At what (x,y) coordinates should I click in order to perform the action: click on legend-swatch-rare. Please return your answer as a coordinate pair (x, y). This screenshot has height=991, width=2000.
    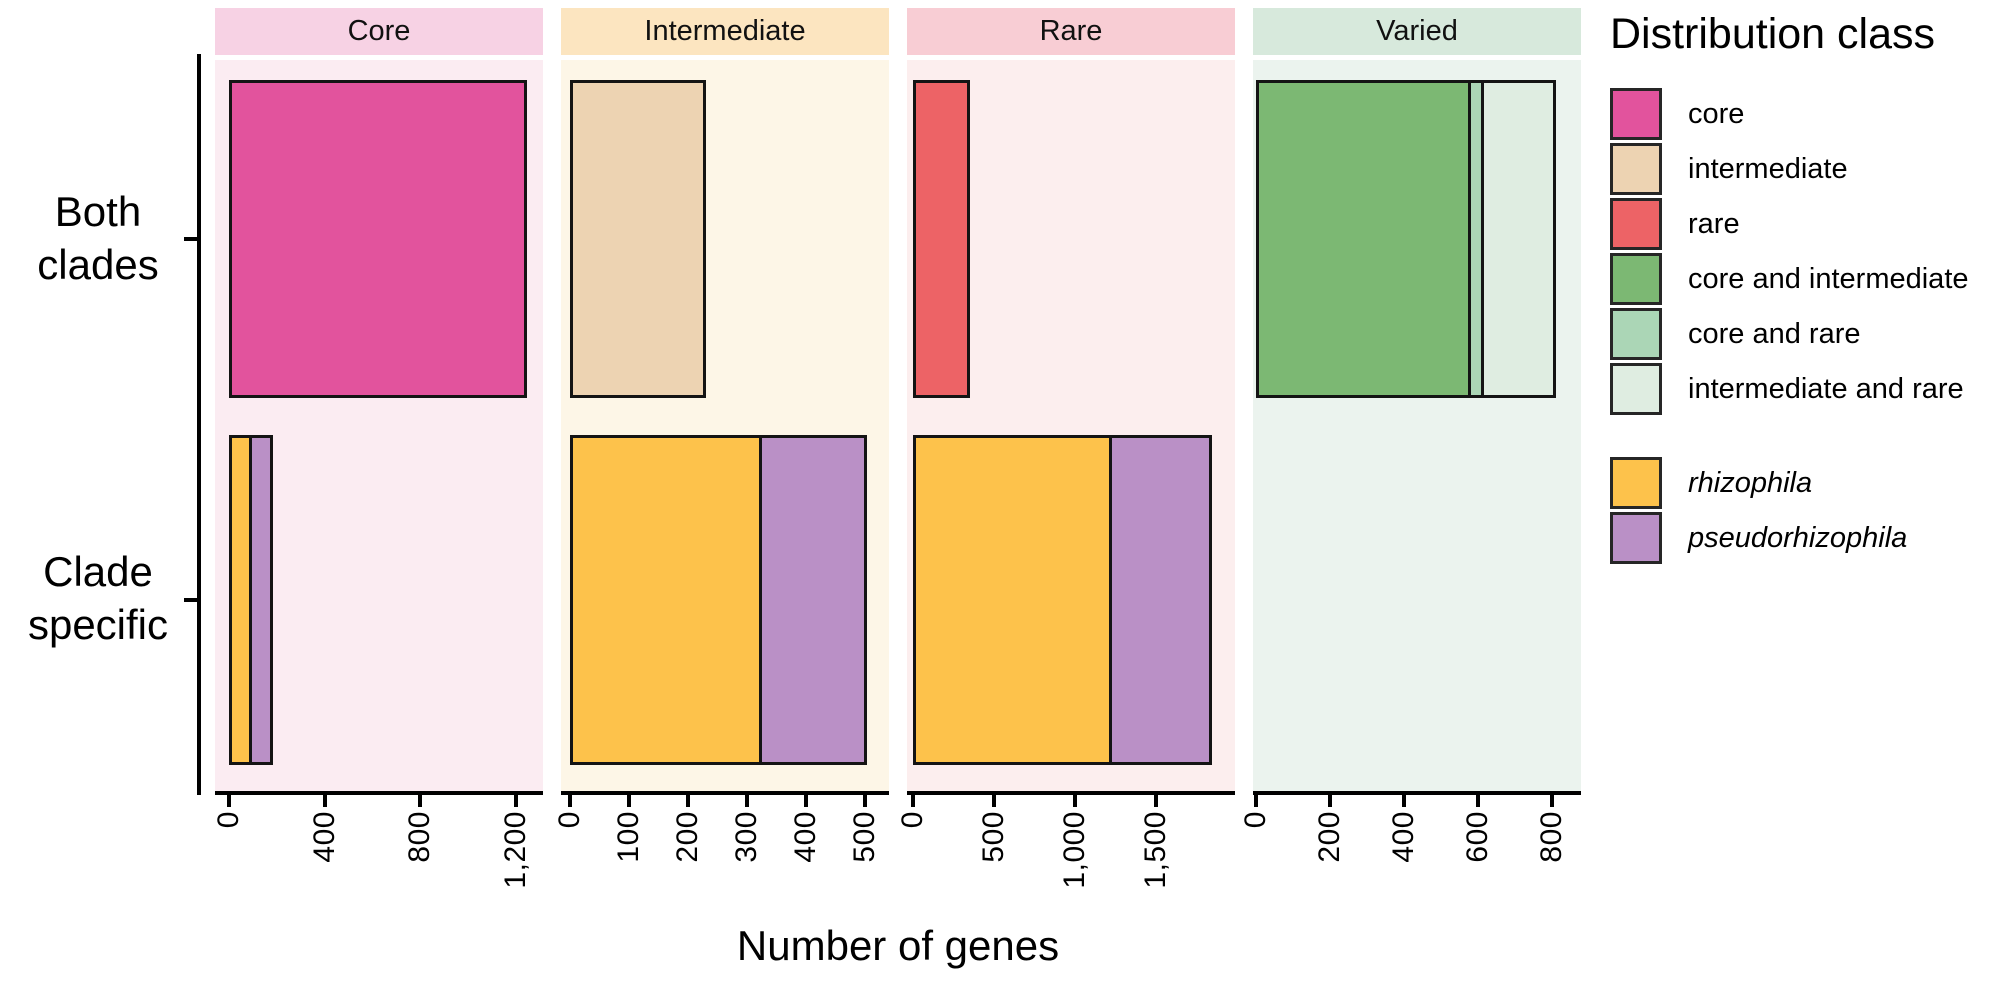
    Looking at the image, I should click on (1636, 224).